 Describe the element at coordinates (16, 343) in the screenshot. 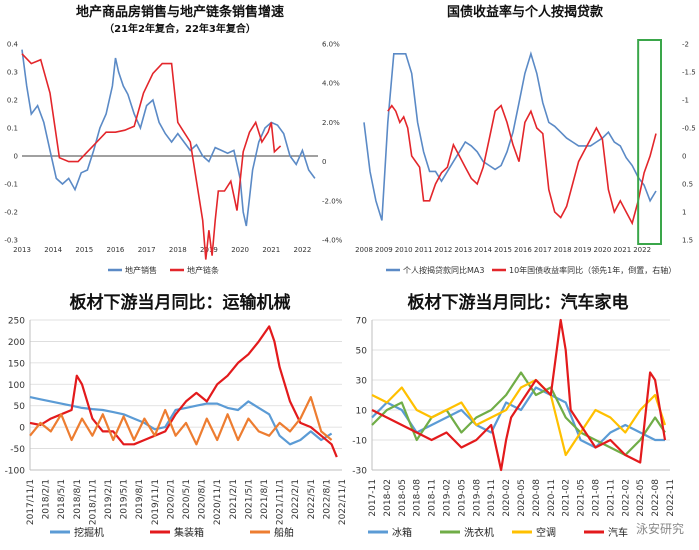

I see `y-tick-label: 200` at that location.